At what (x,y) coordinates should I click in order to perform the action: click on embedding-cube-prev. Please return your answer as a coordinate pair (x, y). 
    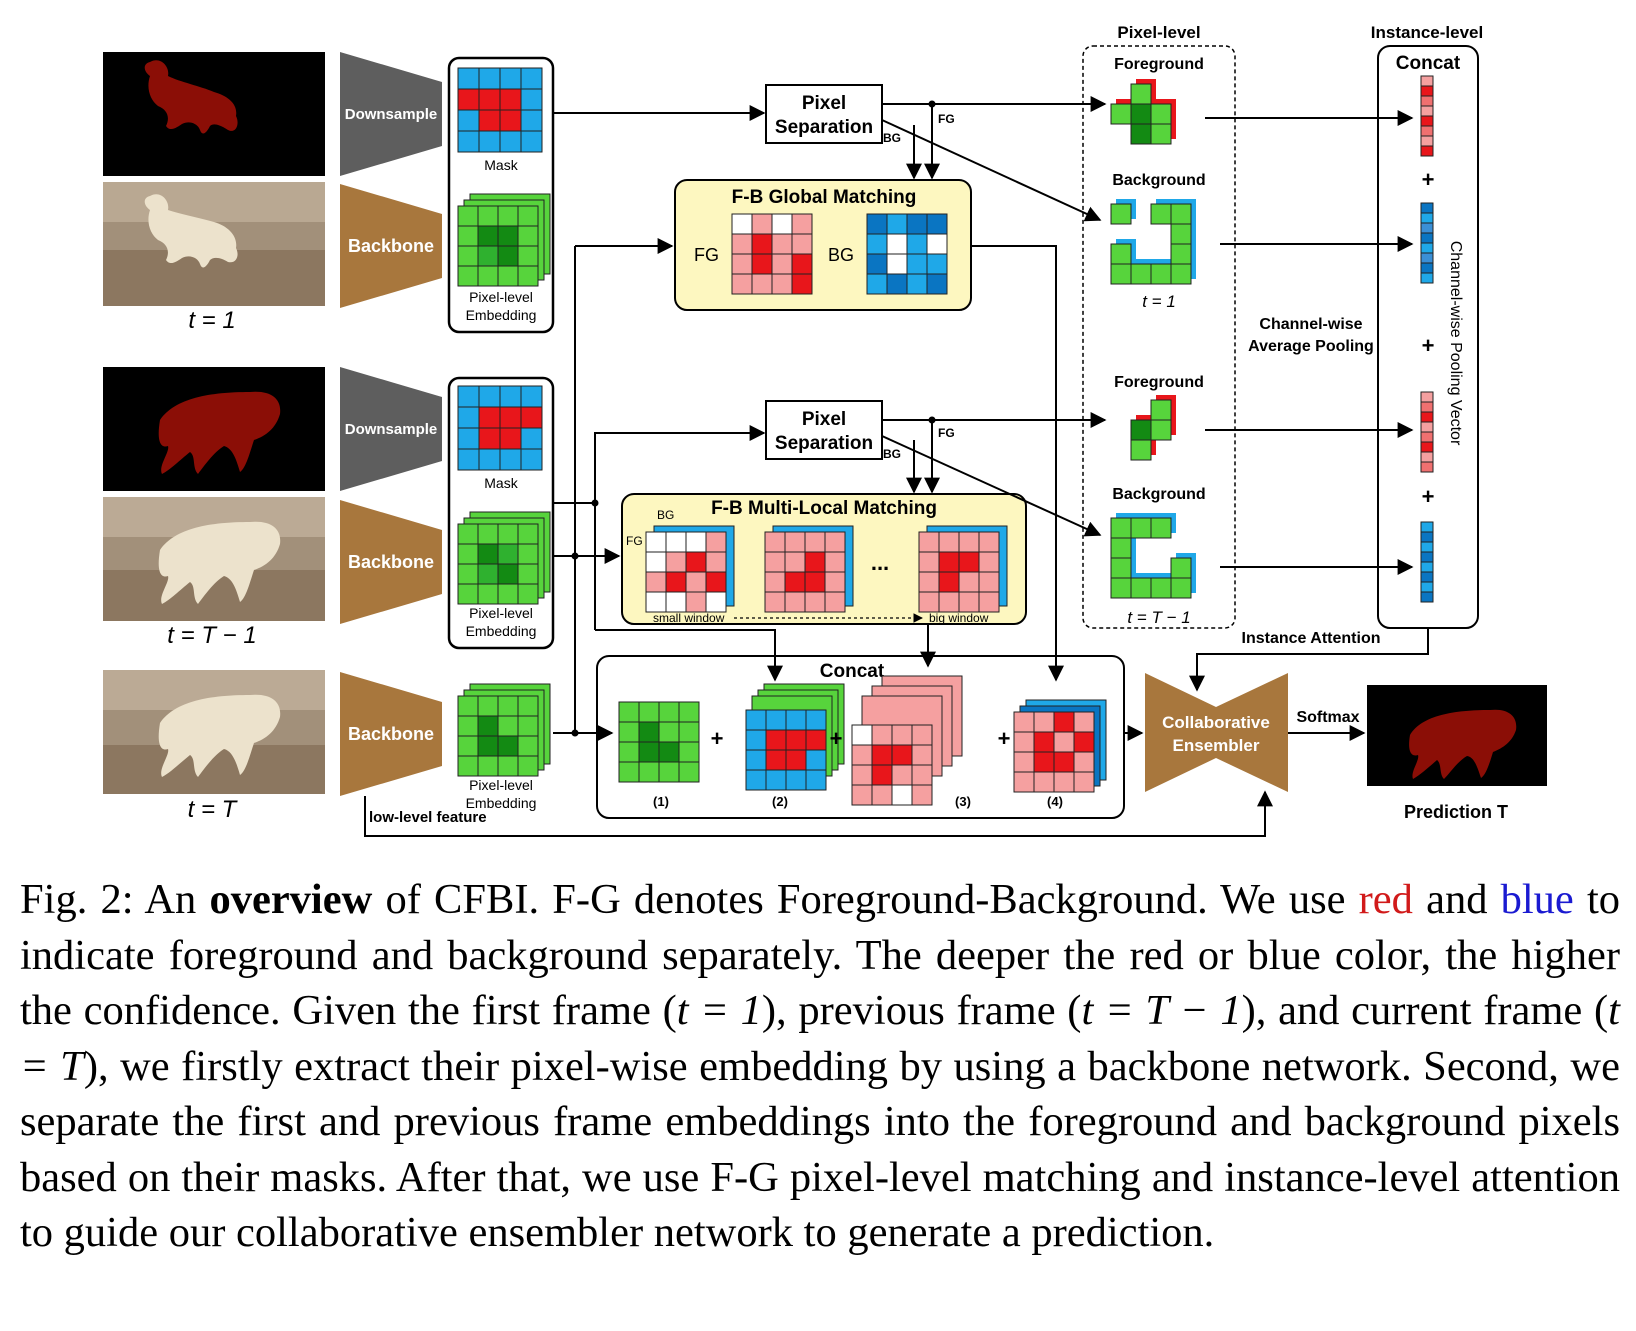
    Looking at the image, I should click on (504, 558).